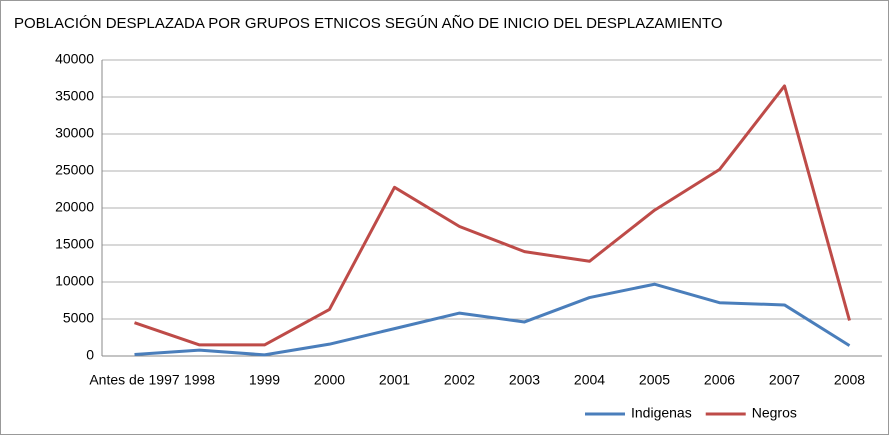 The height and width of the screenshot is (435, 889). I want to click on x-tick-label: 2004, so click(589, 380).